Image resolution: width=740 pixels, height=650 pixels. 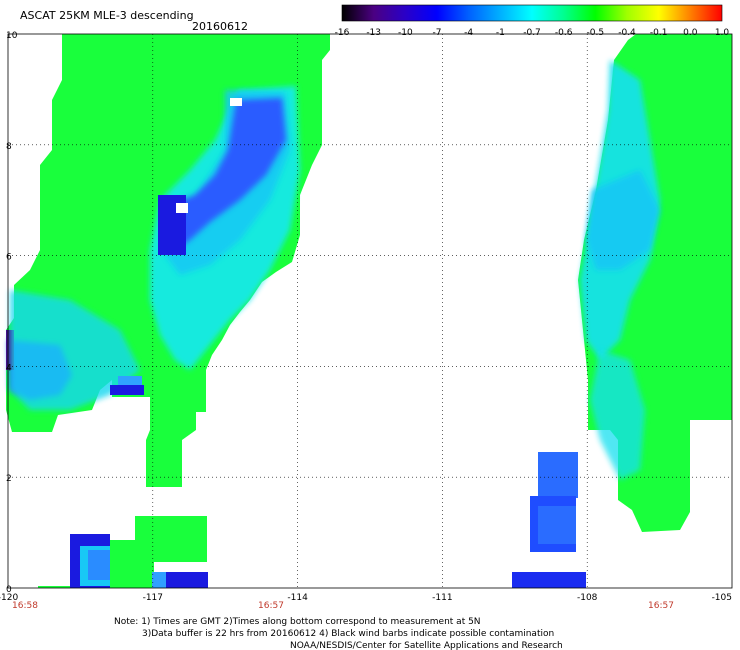 What do you see at coordinates (558, 475) in the screenshot?
I see `right-swath-blue-top` at bounding box center [558, 475].